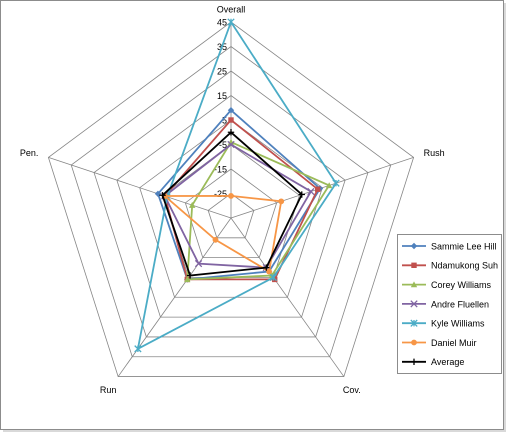 This screenshot has height=442, width=512. I want to click on legend-label: Average, so click(447, 362).